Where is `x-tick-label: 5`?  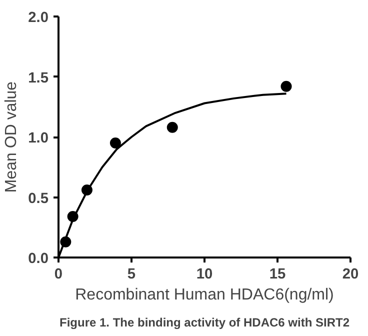 x-tick-label: 5 is located at coordinates (131, 274).